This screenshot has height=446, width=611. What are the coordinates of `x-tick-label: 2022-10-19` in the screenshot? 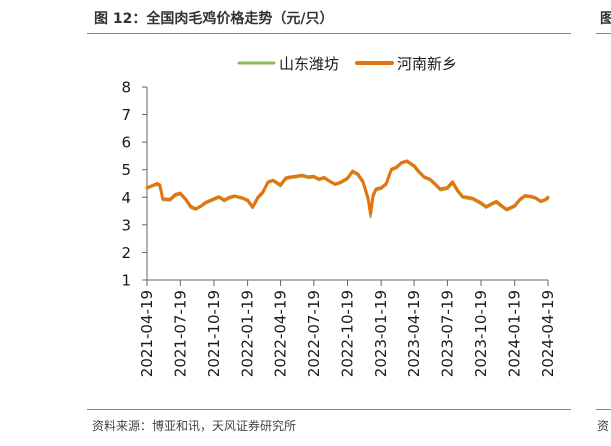 It's located at (348, 333).